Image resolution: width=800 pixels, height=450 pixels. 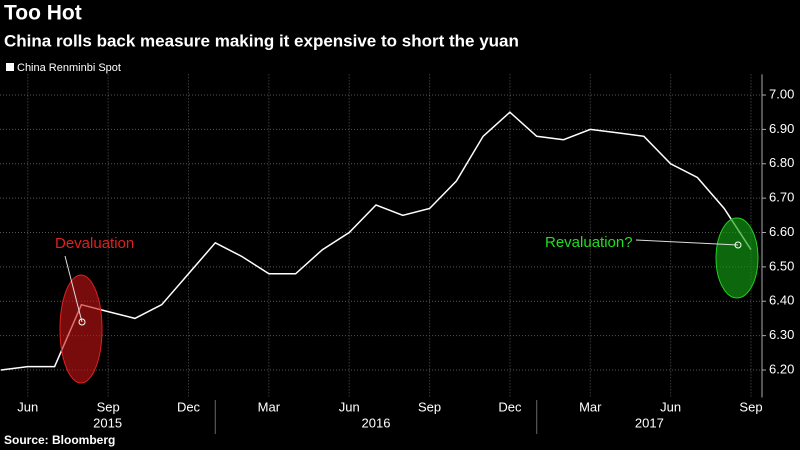 I want to click on y-tick-label: 6.90, so click(x=781, y=128).